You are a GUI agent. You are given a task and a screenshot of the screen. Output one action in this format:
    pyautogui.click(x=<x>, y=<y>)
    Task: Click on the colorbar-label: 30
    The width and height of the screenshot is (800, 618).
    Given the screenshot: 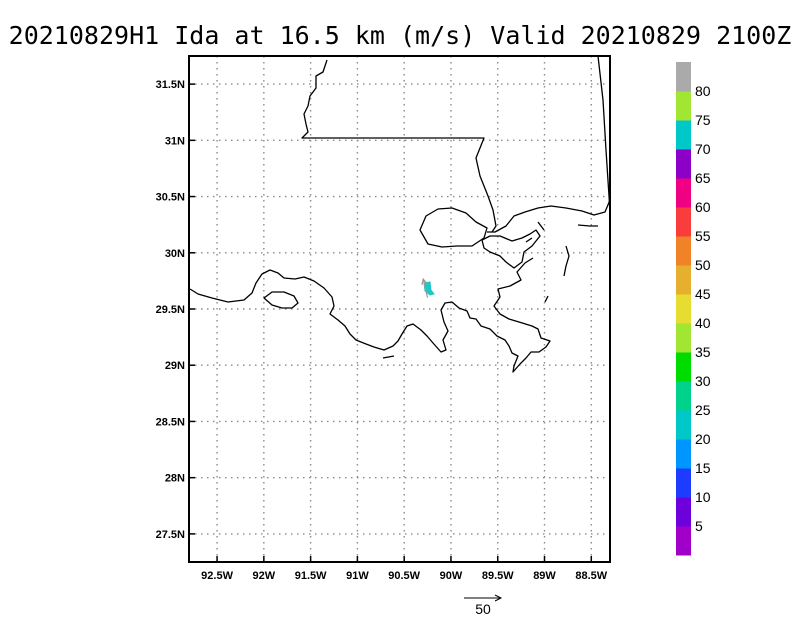 What is the action you would take?
    pyautogui.click(x=703, y=381)
    